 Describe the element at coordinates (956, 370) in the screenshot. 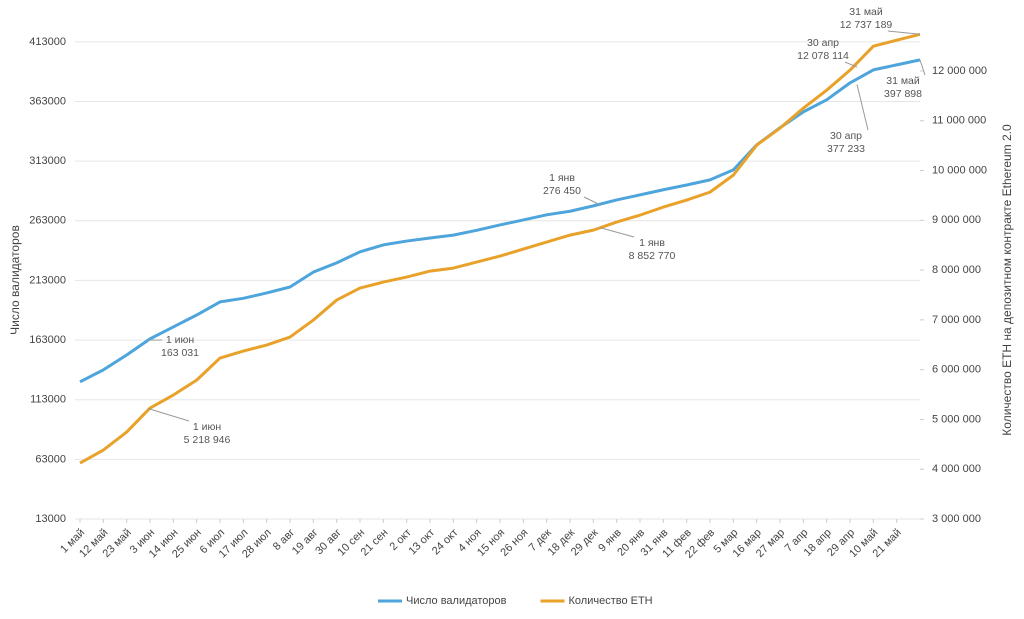

I see `y2-tick-label: 6 000 000` at that location.